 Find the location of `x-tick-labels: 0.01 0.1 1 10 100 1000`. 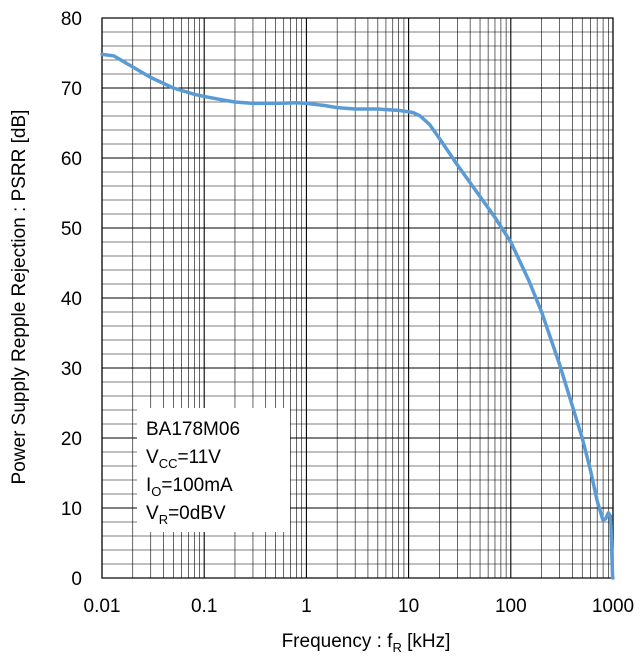

x-tick-labels: 0.01 0.1 1 10 100 1000 is located at coordinates (359, 606).